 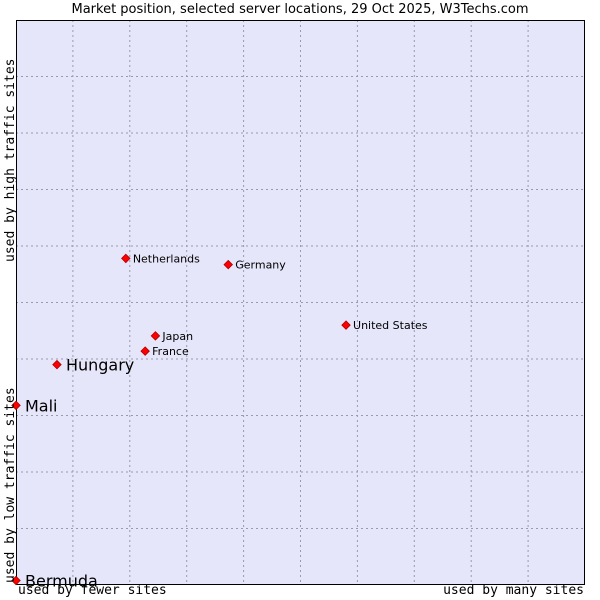 I want to click on data-point-germany: Germany, so click(x=254, y=265).